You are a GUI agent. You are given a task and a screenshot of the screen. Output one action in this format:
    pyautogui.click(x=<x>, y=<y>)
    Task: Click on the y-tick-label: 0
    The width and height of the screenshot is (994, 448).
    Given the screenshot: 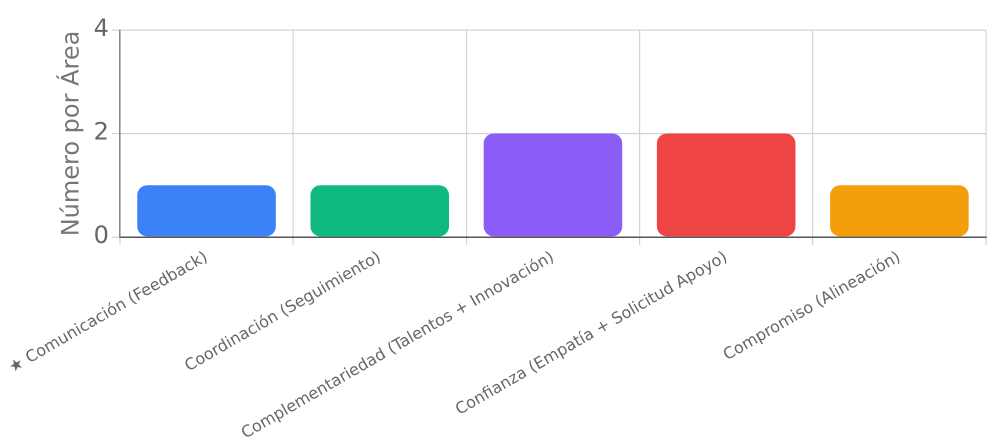 What is the action you would take?
    pyautogui.click(x=101, y=235)
    